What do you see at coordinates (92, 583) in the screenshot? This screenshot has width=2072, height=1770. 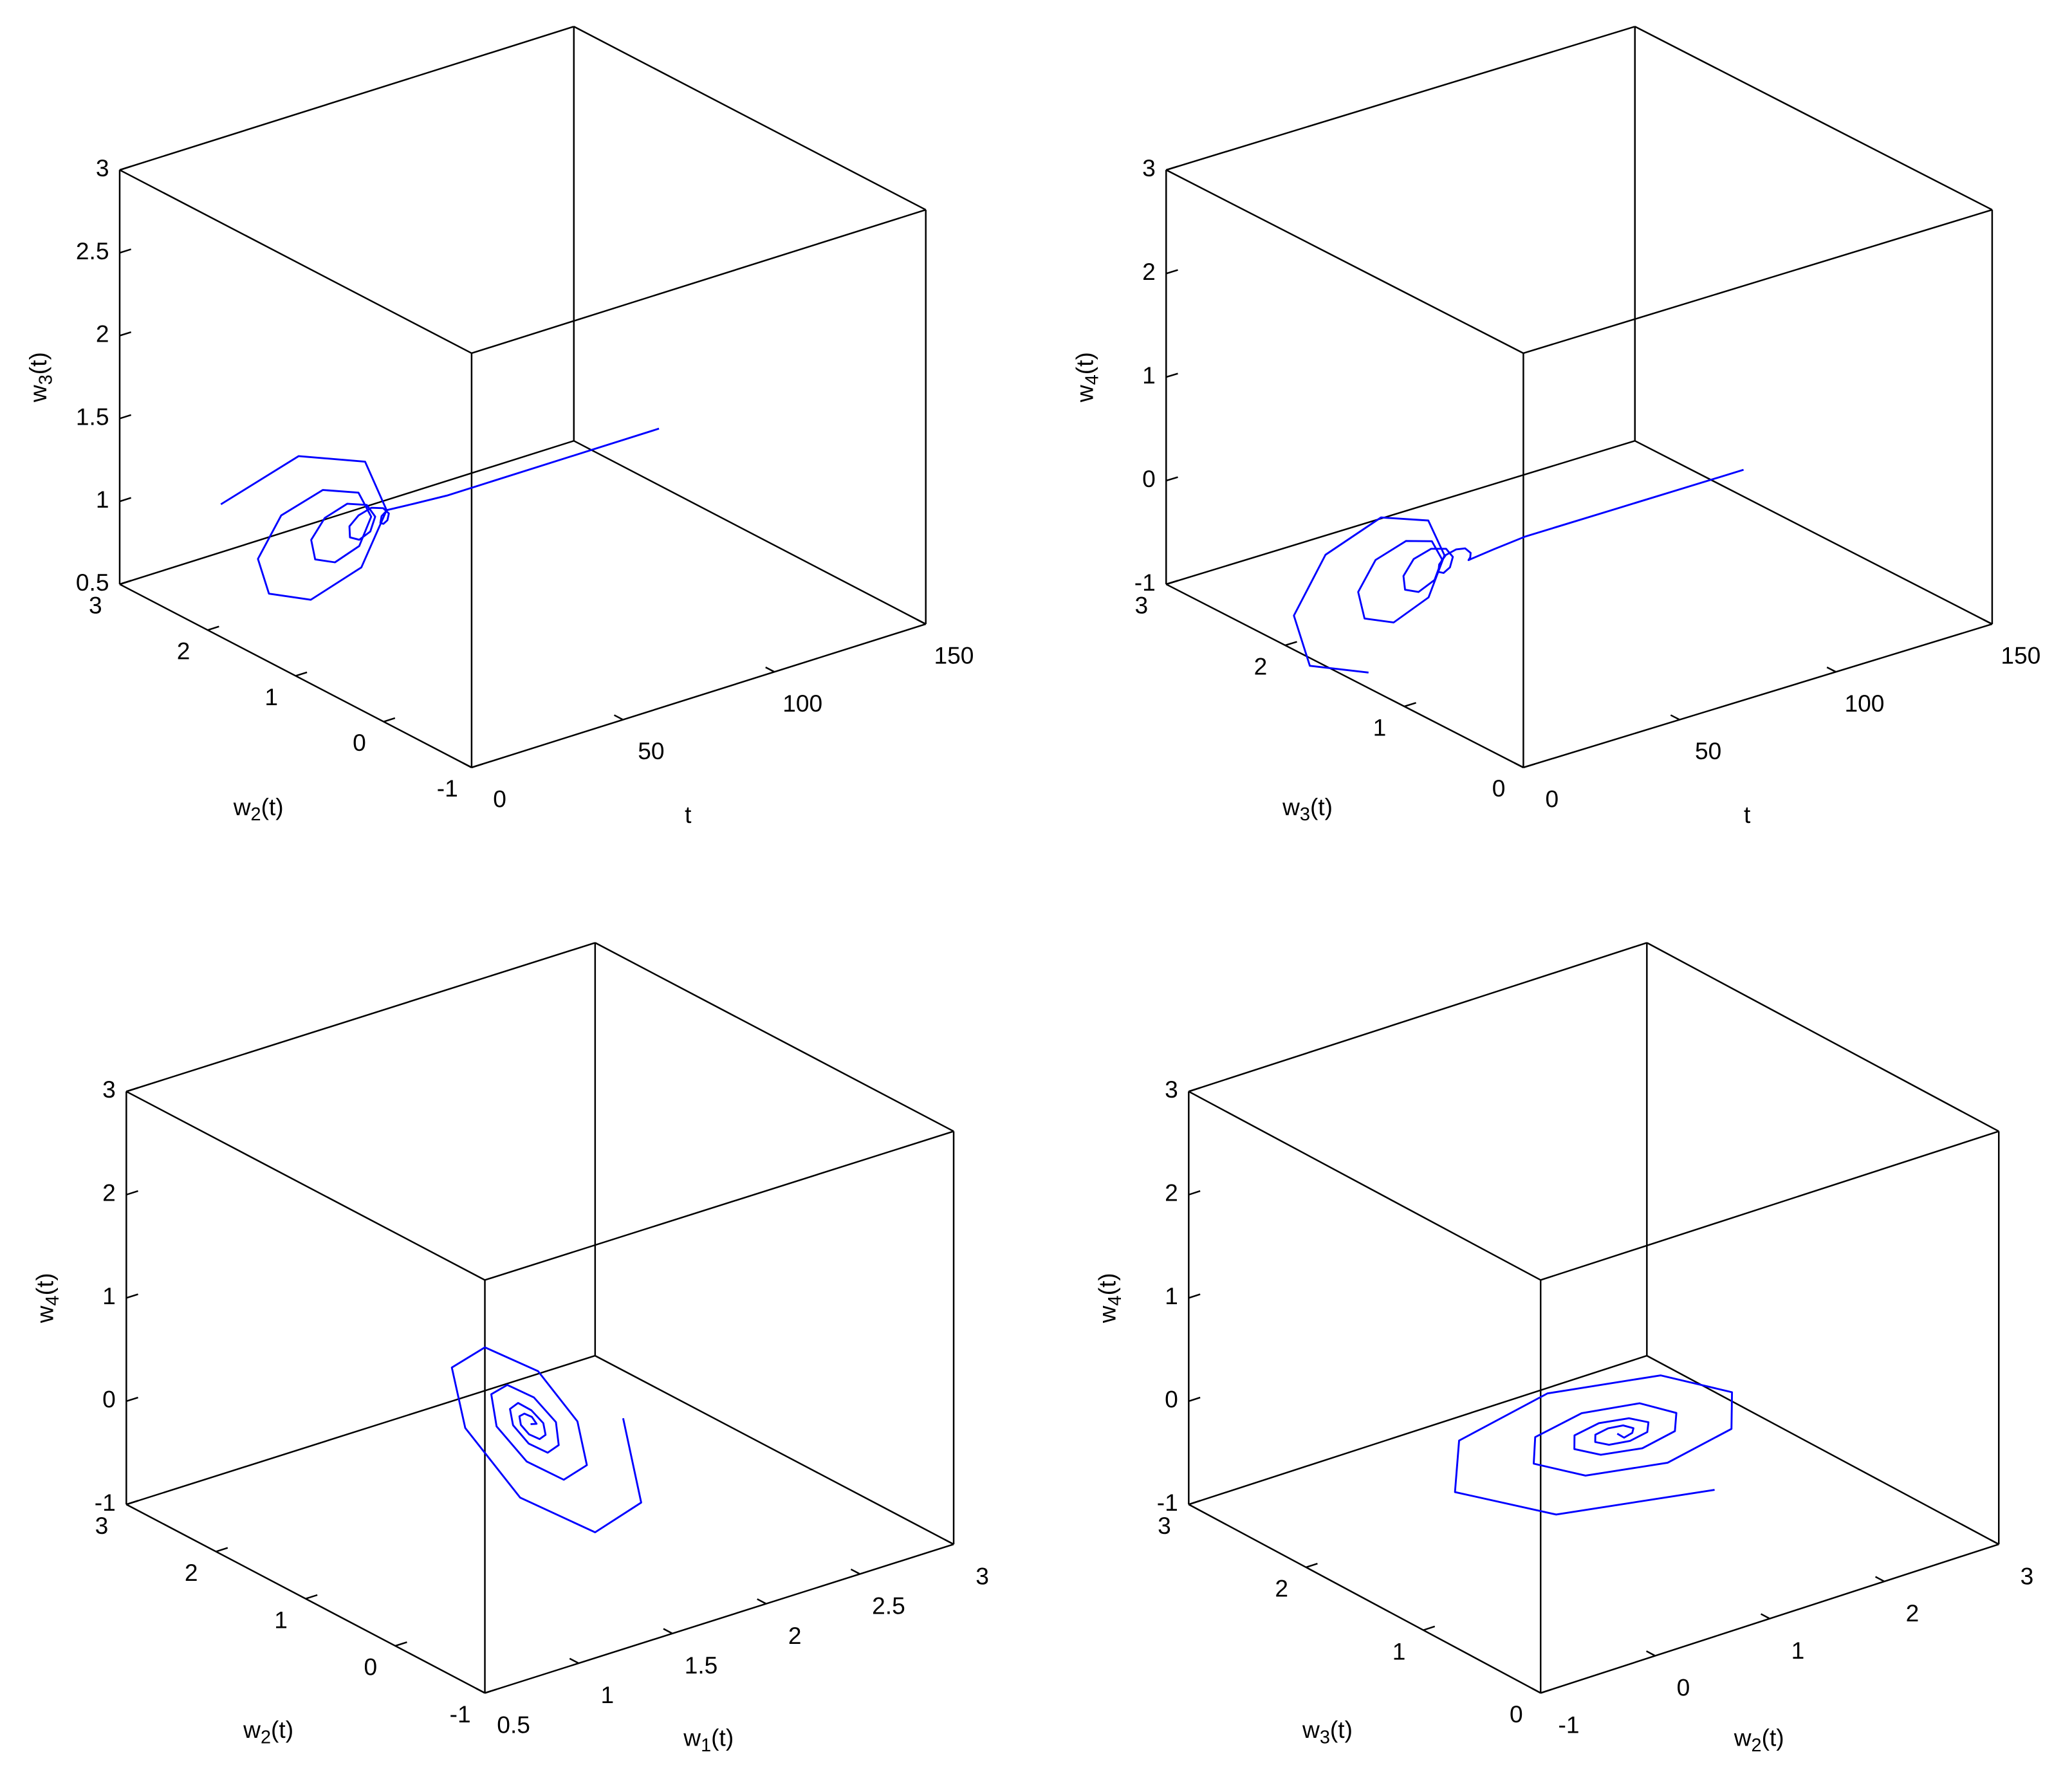 I see `z-tick-label: 0.5` at bounding box center [92, 583].